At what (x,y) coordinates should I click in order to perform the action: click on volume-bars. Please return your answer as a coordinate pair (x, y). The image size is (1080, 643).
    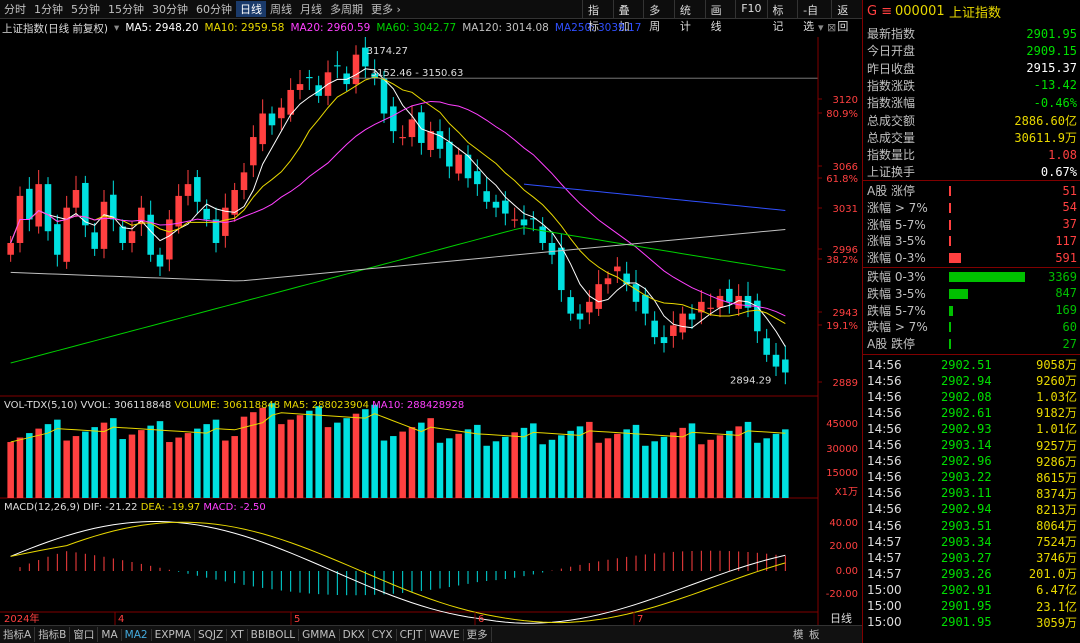
    Looking at the image, I should click on (398, 450).